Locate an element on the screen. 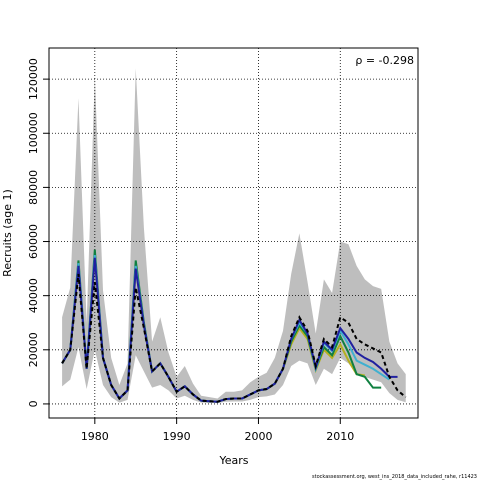  y-tick-label: 60000 is located at coordinates (33, 241).